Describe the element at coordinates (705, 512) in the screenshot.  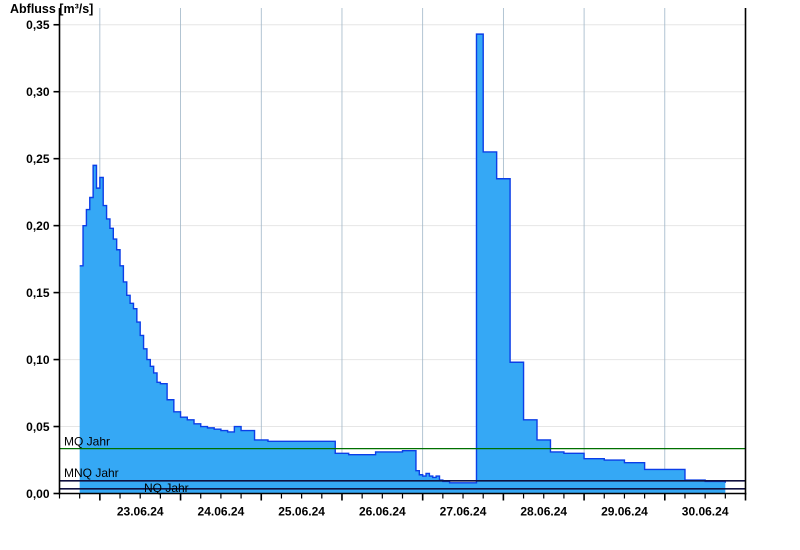
I see `x-axis-tick-label: 30.06.24` at that location.